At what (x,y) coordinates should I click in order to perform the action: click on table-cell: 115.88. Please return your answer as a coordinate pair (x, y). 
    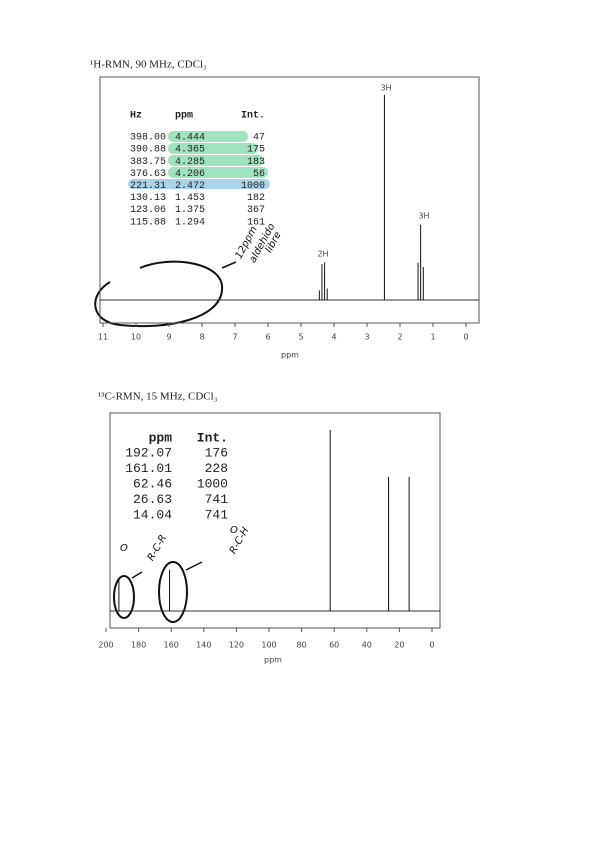
    Looking at the image, I should click on (148, 222).